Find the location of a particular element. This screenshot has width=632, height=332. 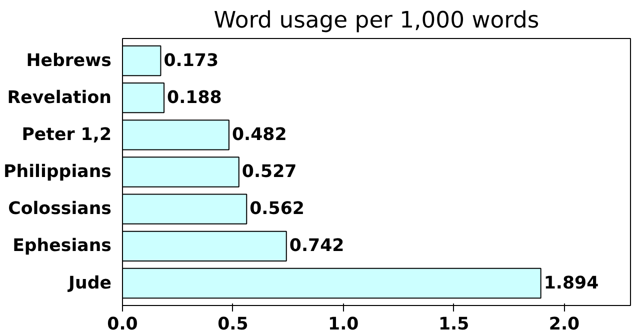

x-tick-label: 1.0 is located at coordinates (343, 323).